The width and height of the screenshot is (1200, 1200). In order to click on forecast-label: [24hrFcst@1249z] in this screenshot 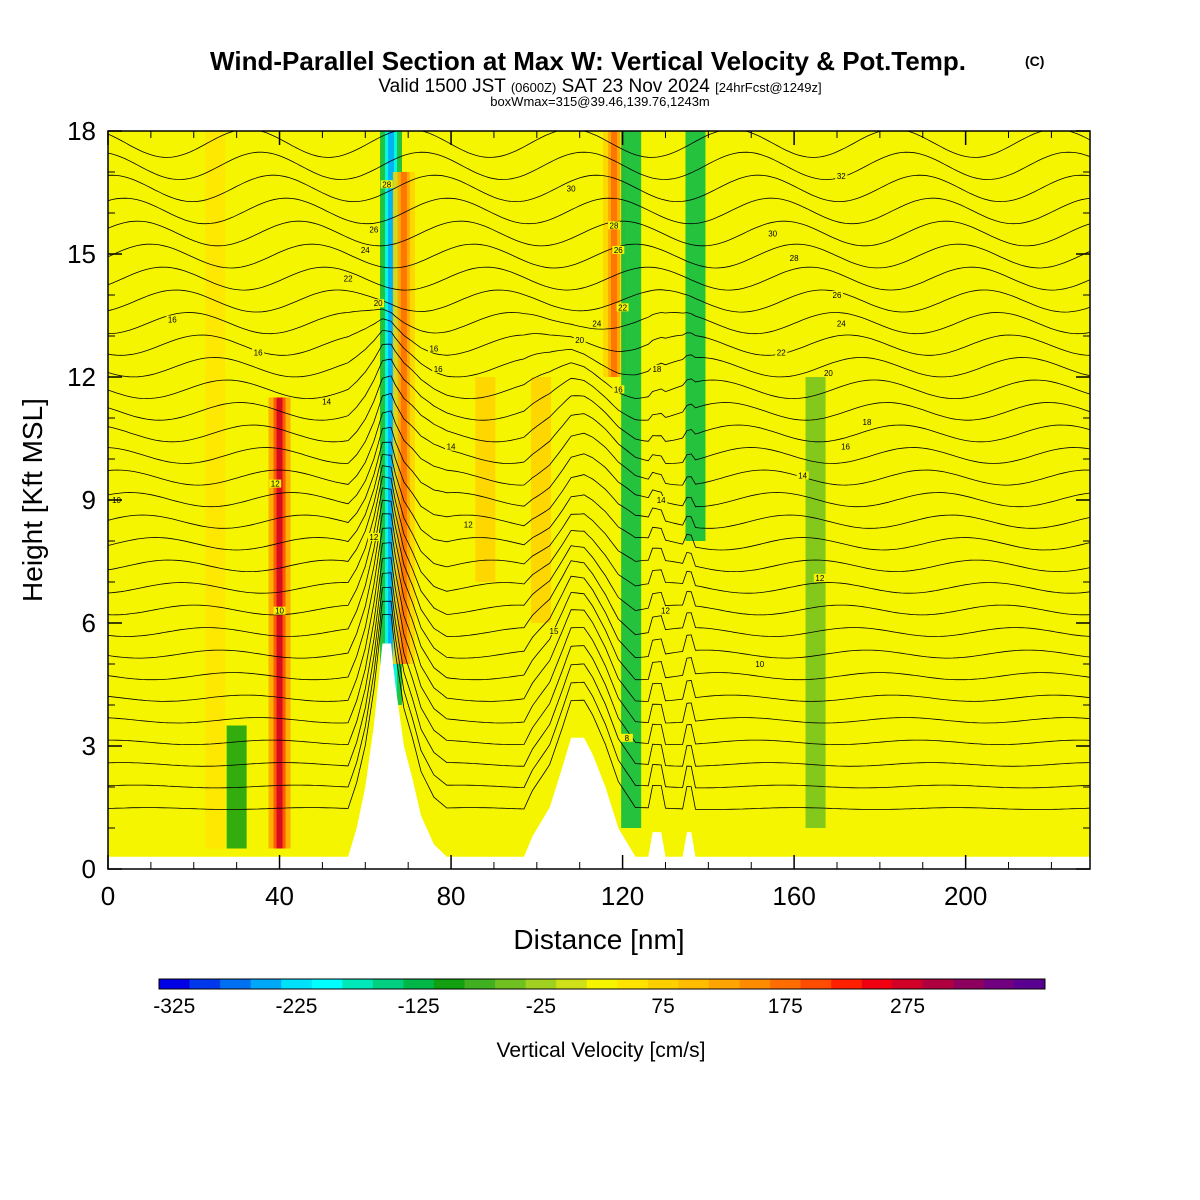, I will do `click(768, 87)`.